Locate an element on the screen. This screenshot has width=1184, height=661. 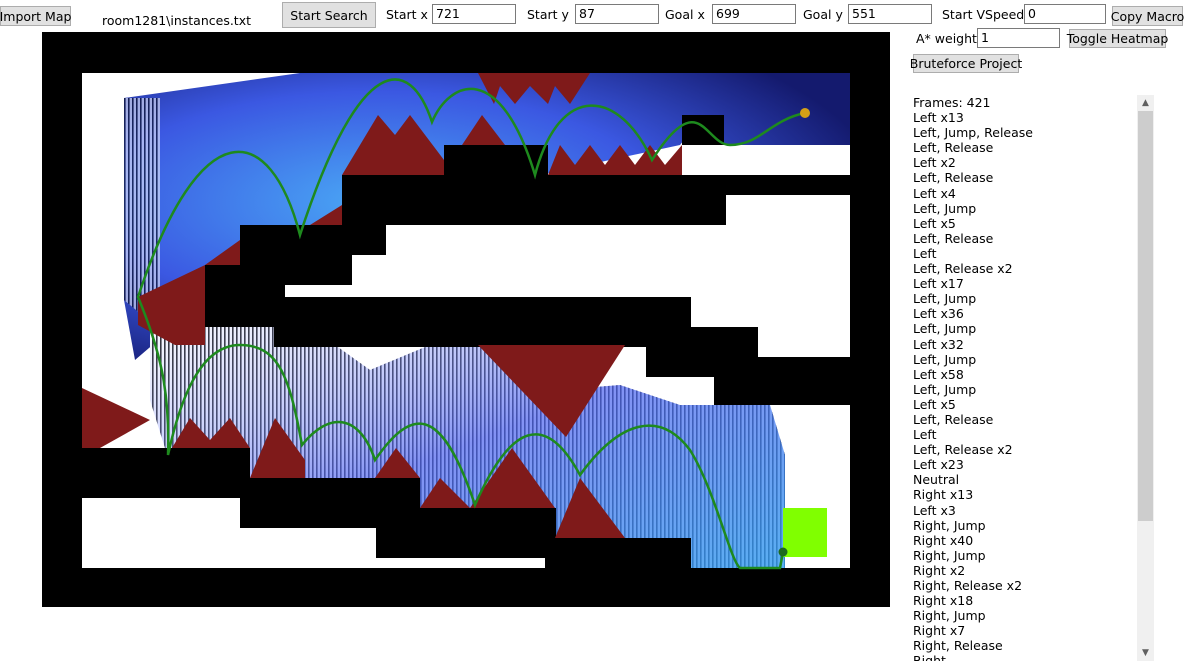
output-line: Right x40 is located at coordinates (943, 540).